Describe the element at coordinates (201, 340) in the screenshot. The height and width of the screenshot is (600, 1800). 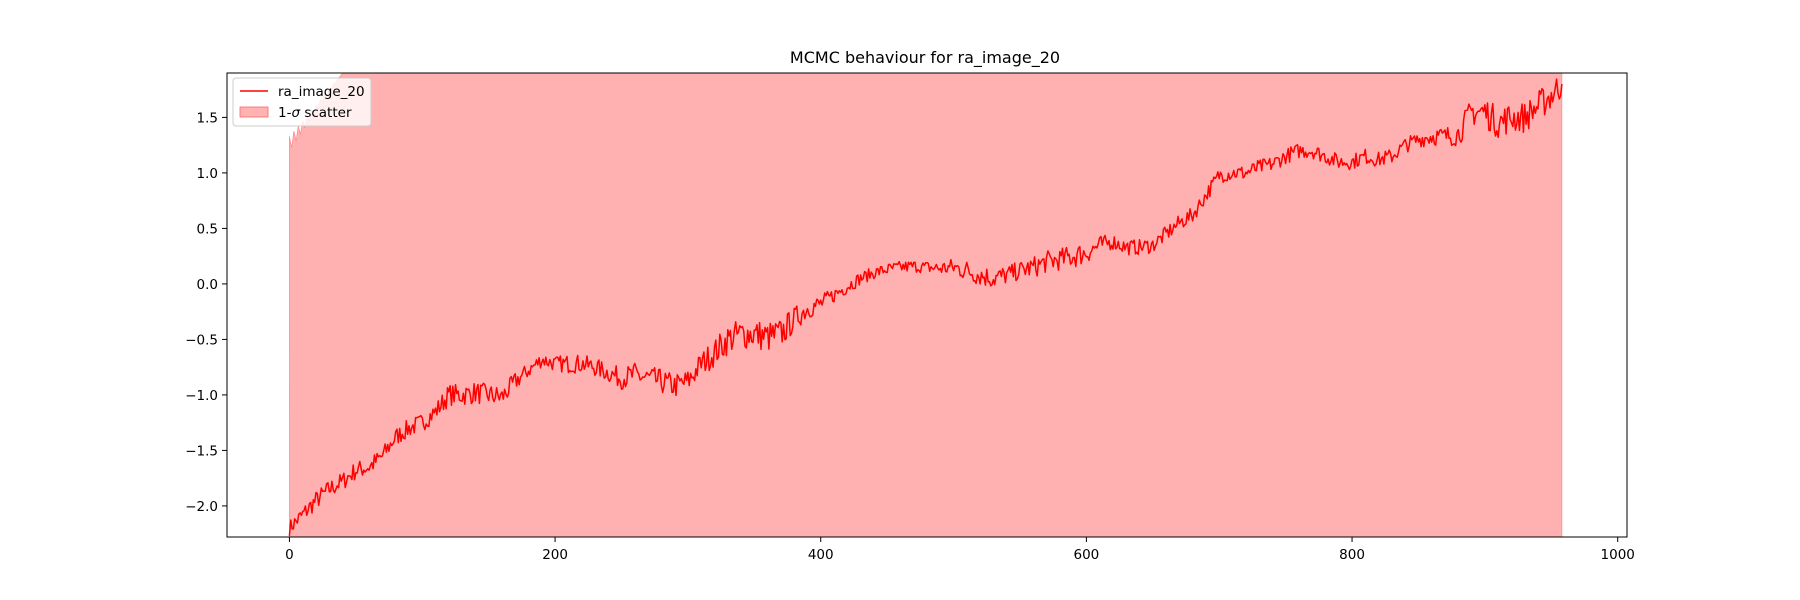
I see `y-tick-label: −0.5` at that location.